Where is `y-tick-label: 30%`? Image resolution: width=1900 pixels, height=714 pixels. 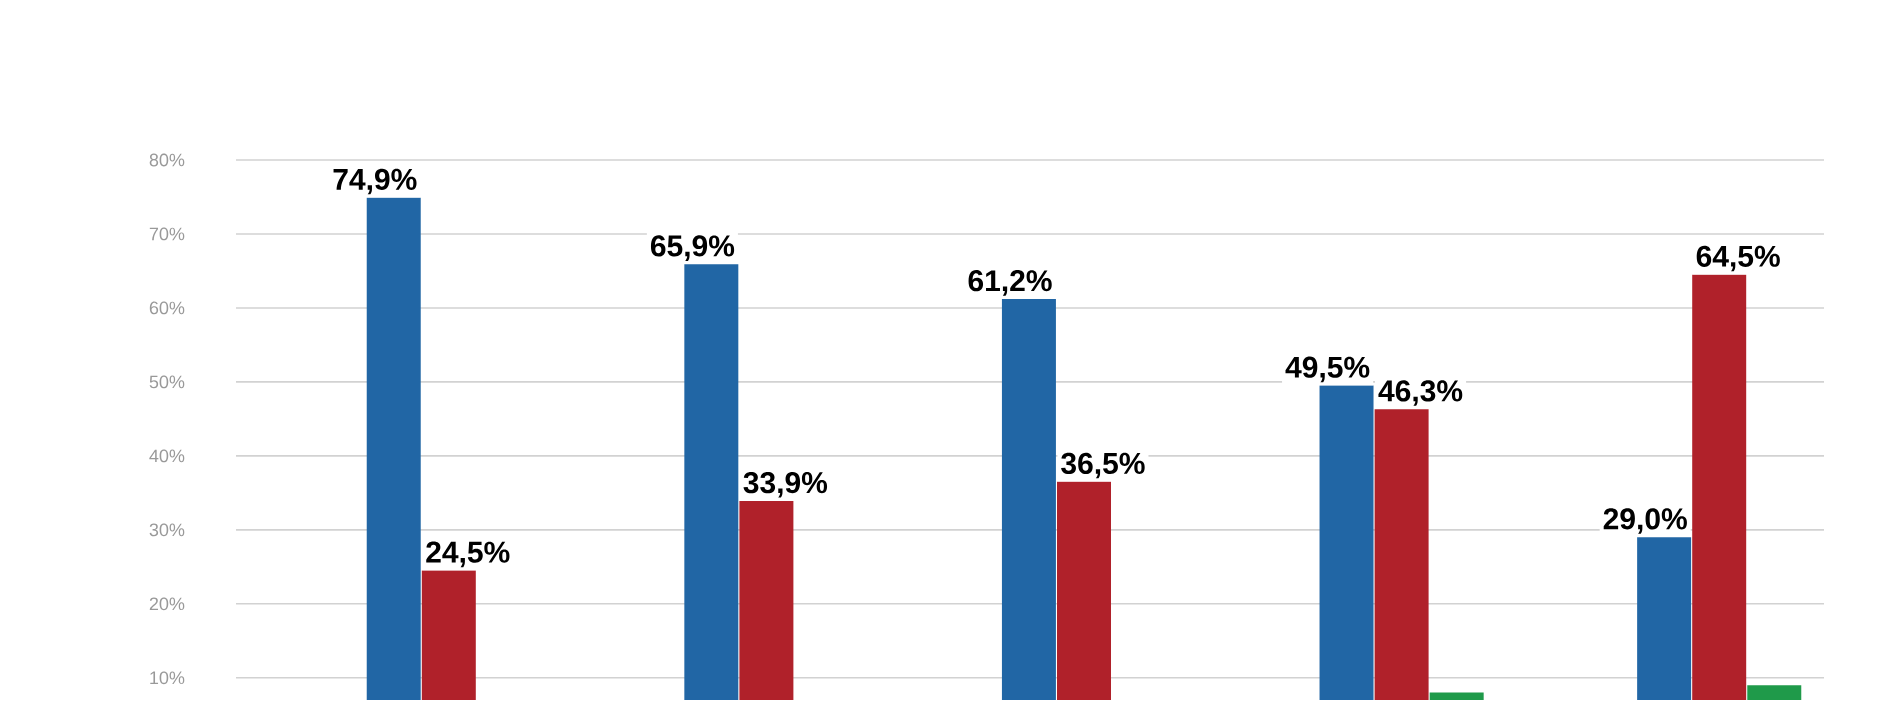 y-tick-label: 30% is located at coordinates (167, 530).